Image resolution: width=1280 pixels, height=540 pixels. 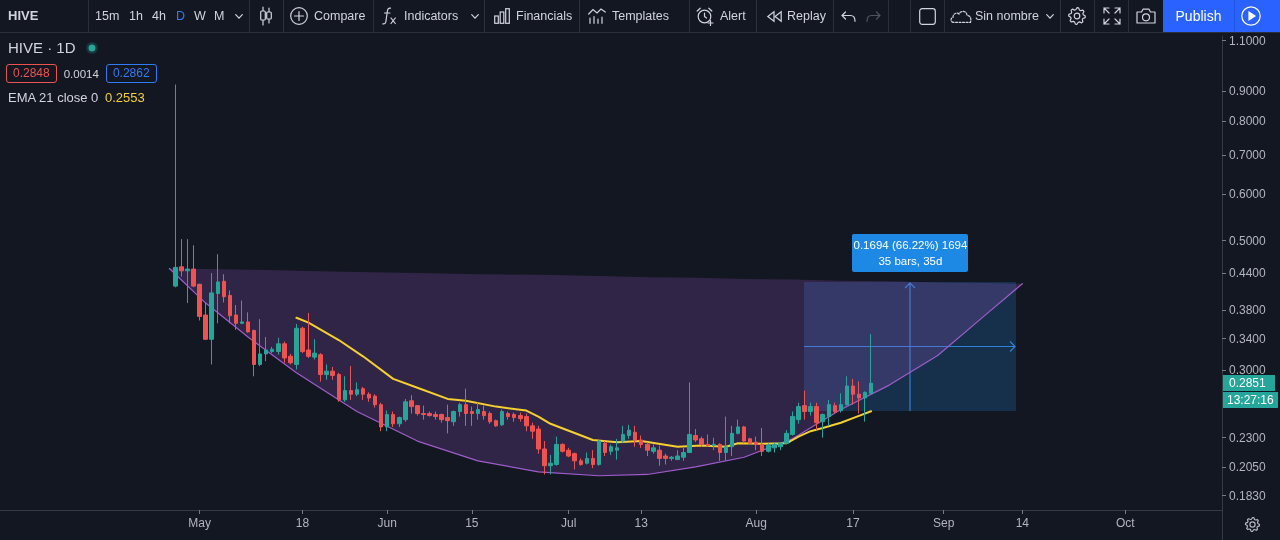 What do you see at coordinates (1248, 437) in the screenshot?
I see `y-tick-label: 0.2300` at bounding box center [1248, 437].